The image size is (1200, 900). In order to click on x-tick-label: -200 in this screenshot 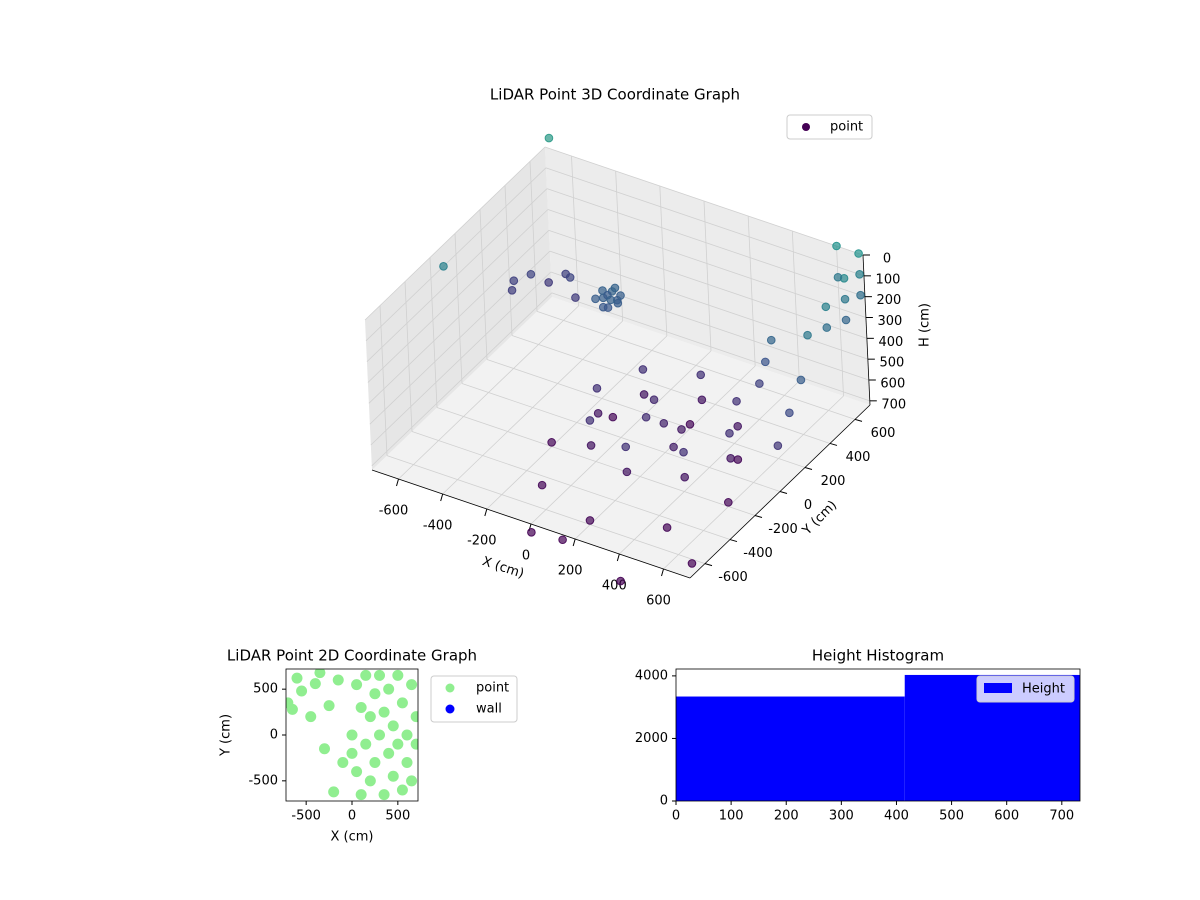, I will do `click(482, 541)`.